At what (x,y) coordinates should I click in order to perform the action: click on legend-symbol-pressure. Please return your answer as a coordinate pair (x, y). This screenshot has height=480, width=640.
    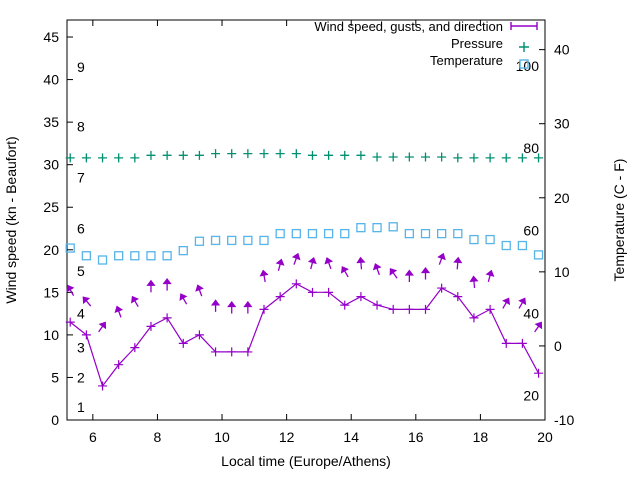
    Looking at the image, I should click on (524, 47).